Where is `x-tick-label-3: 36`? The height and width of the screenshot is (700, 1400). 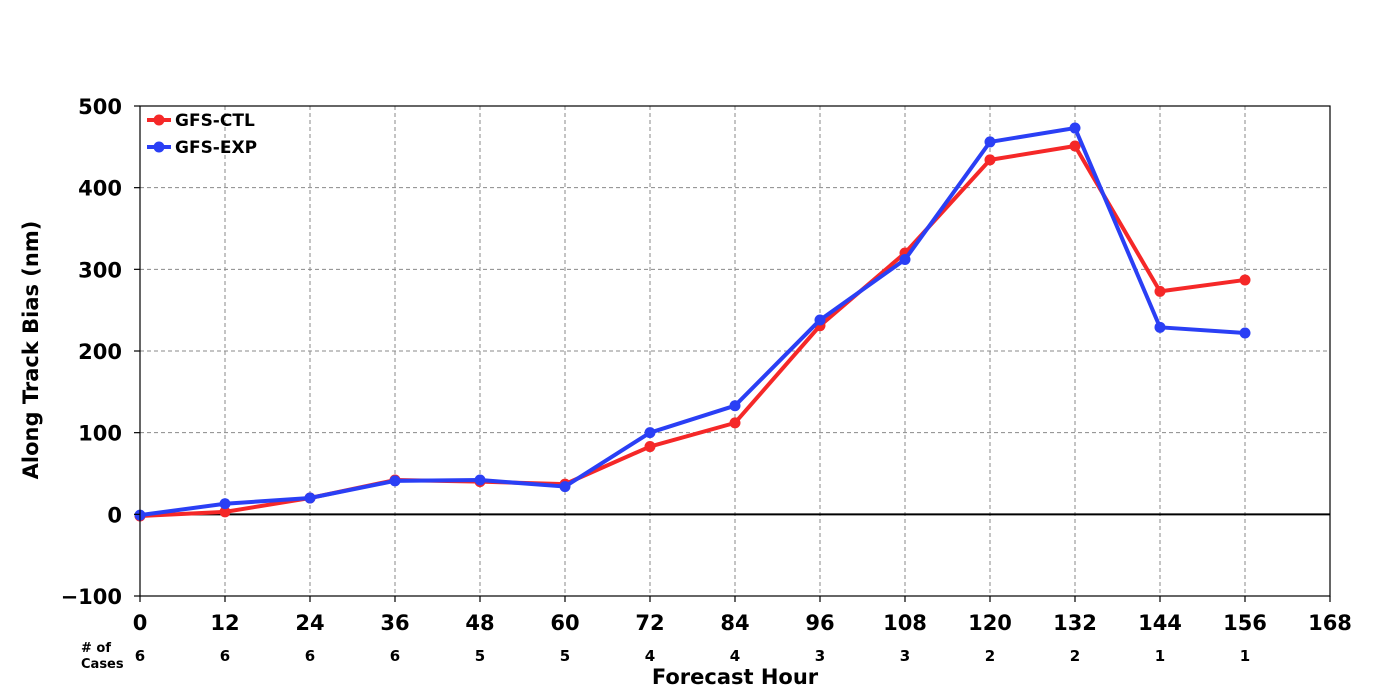
x-tick-label-3: 36 is located at coordinates (394, 623).